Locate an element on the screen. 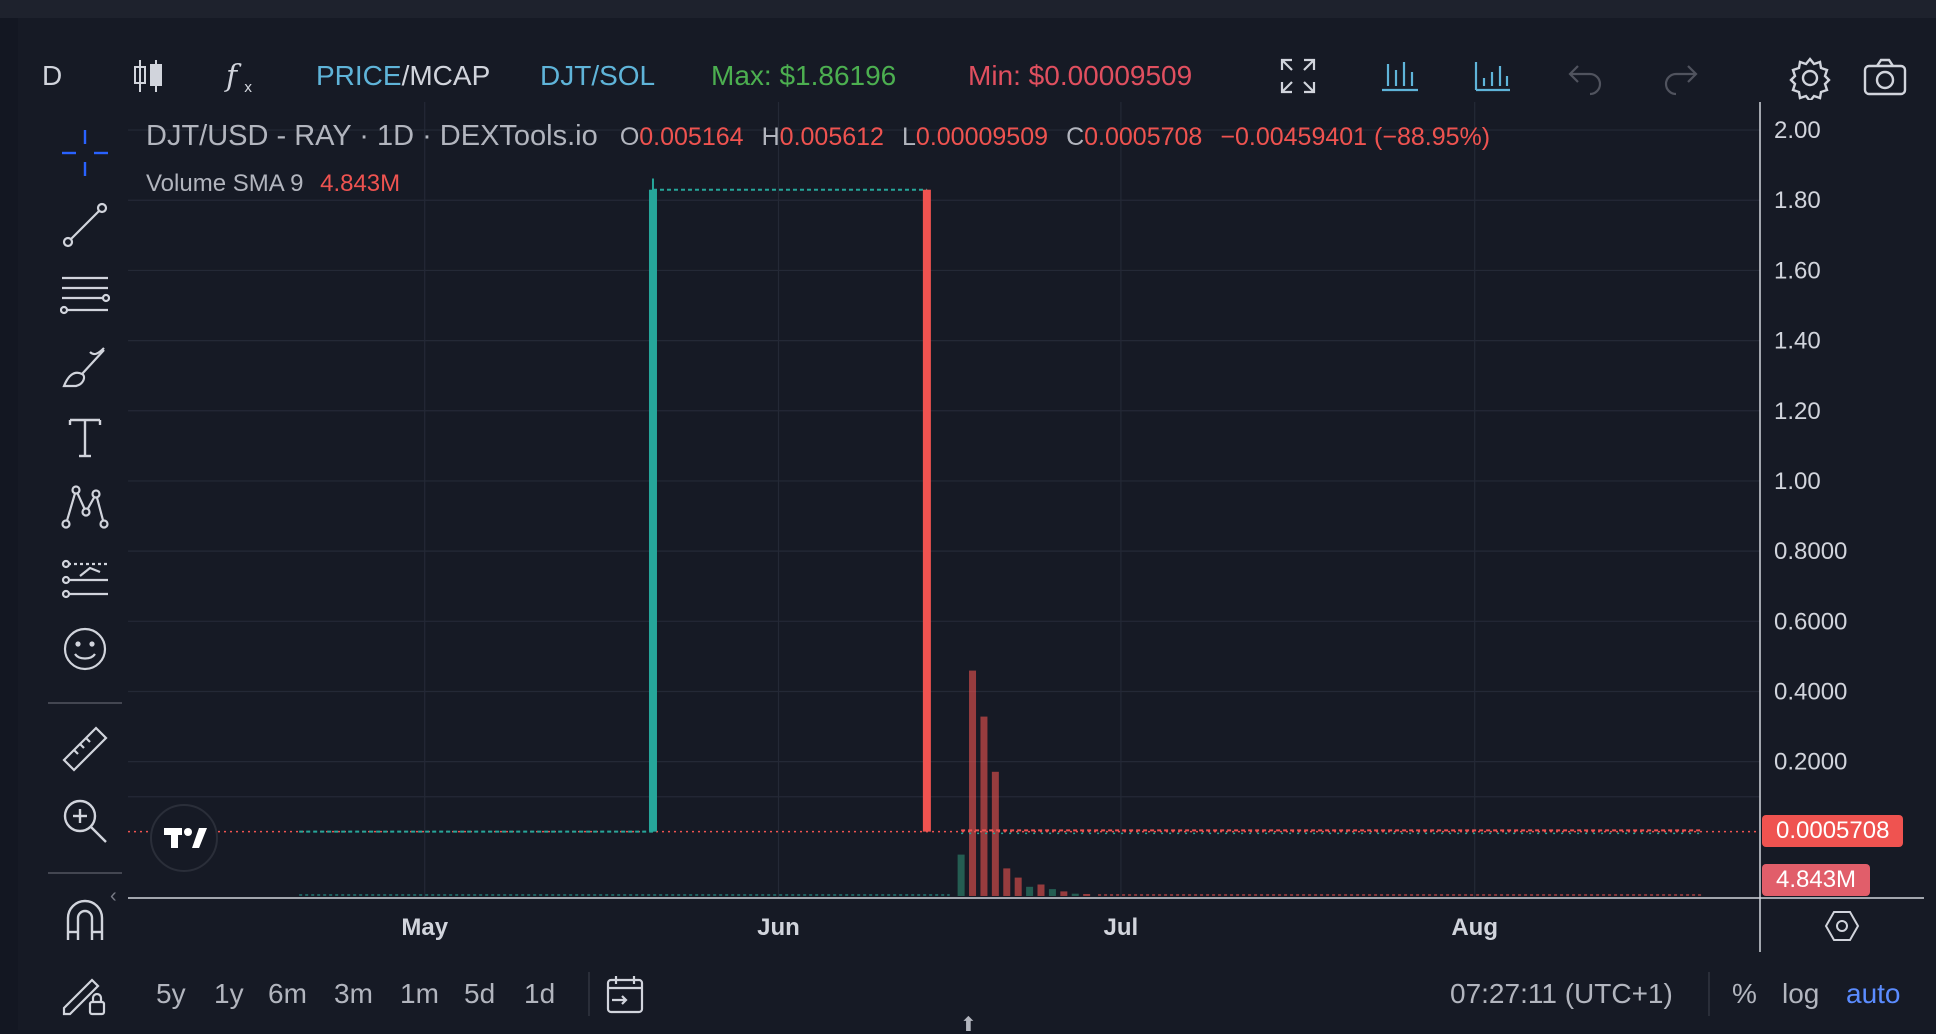 This screenshot has width=1936, height=1034. magnet-icon is located at coordinates (85, 921).